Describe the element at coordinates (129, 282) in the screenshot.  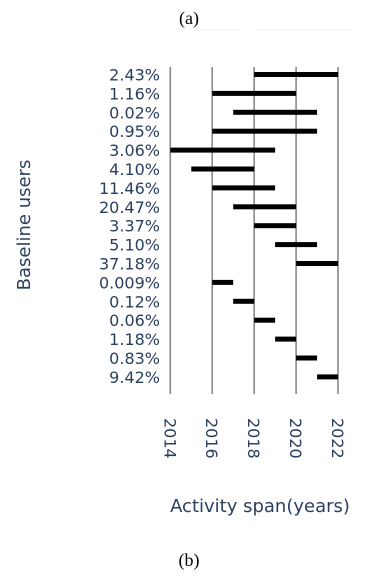
I see `y-tick-label: 0.009%` at that location.